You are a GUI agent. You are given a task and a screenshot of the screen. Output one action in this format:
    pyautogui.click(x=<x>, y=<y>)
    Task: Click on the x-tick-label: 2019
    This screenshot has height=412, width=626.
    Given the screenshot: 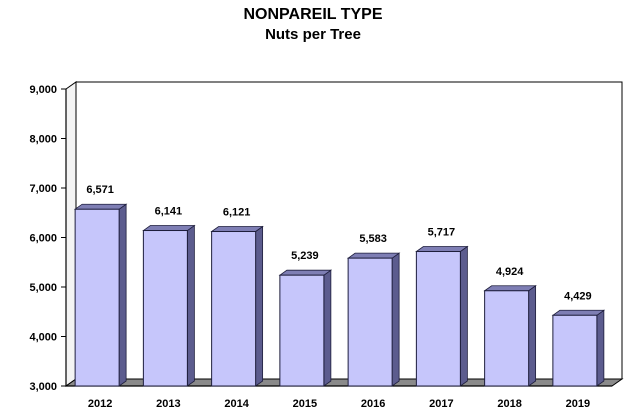 What is the action you would take?
    pyautogui.click(x=578, y=404)
    